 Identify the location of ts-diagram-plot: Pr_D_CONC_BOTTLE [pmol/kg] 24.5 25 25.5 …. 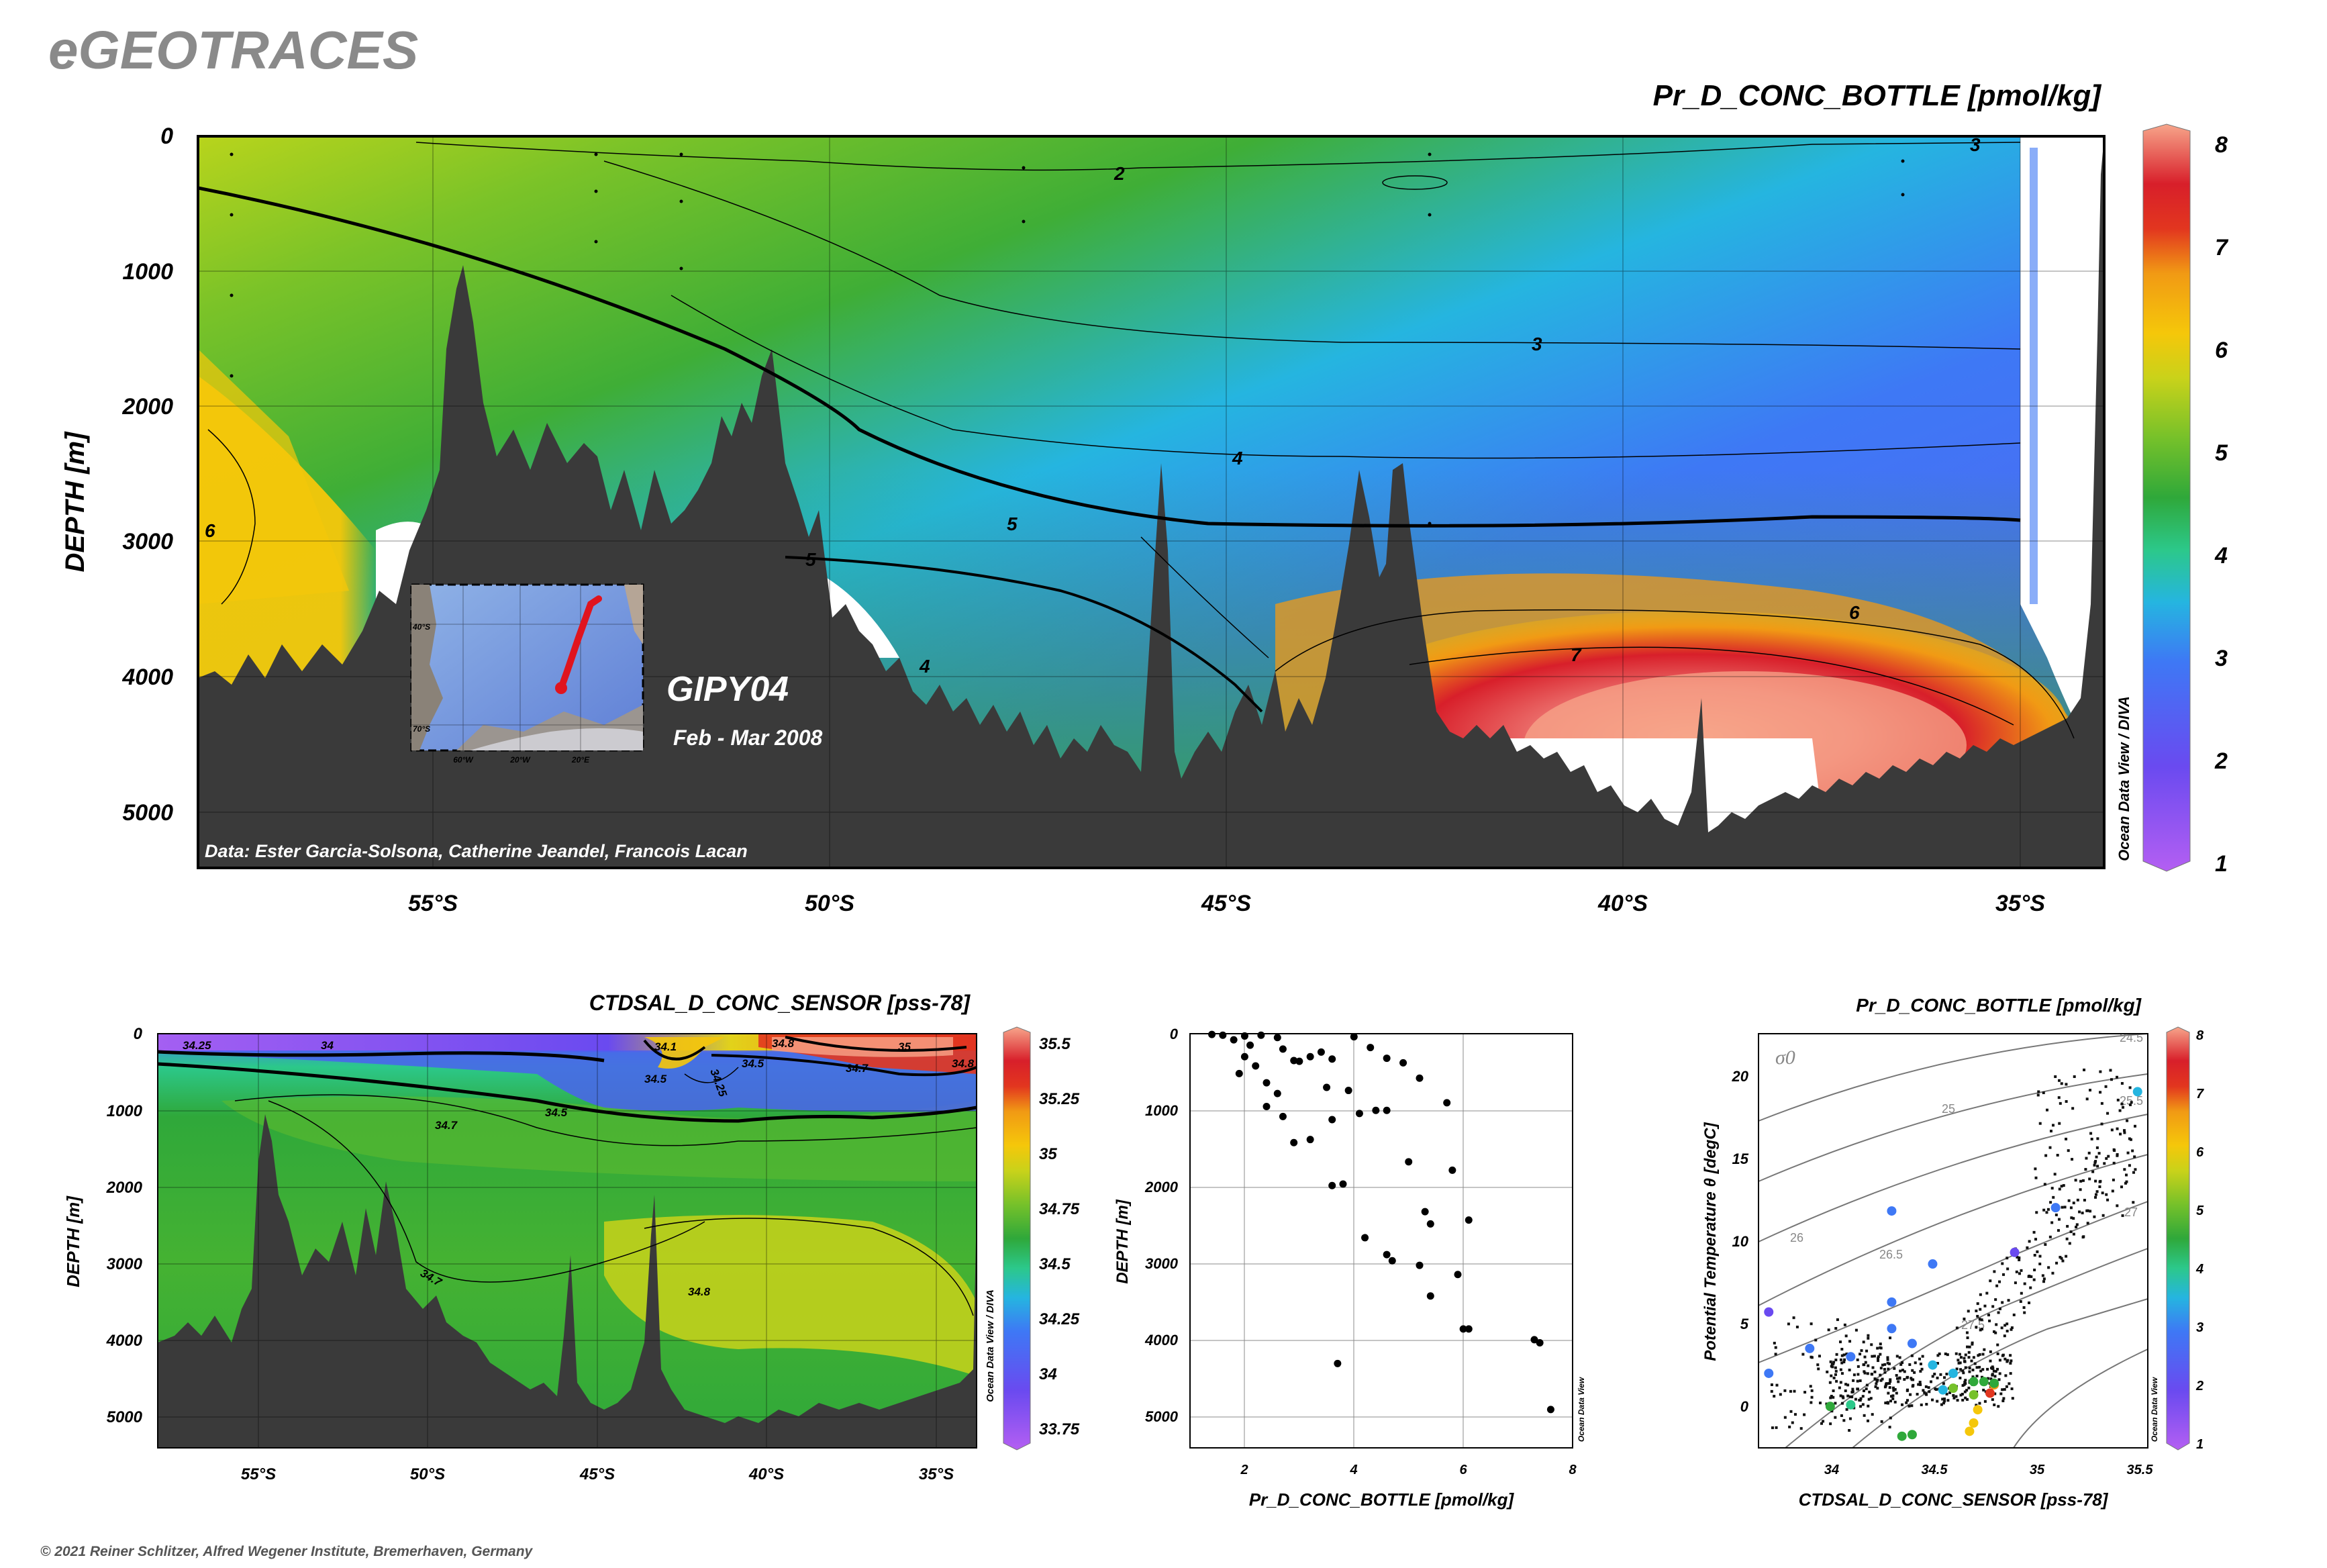
(1952, 1253).